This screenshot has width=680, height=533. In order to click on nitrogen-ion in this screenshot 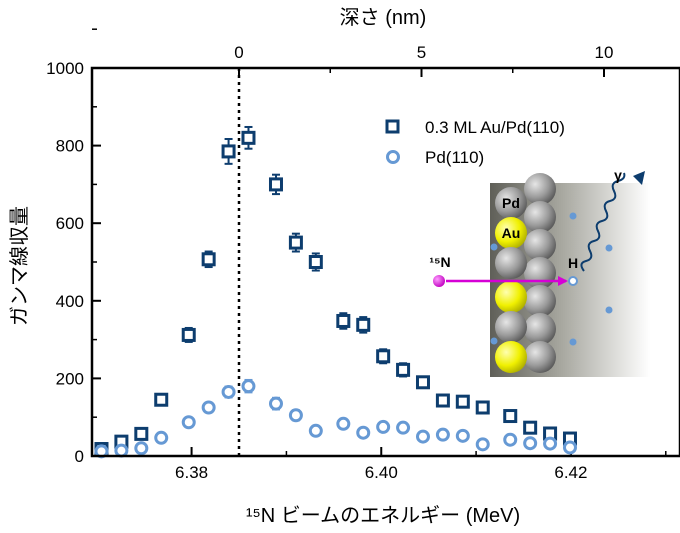, I will do `click(439, 281)`.